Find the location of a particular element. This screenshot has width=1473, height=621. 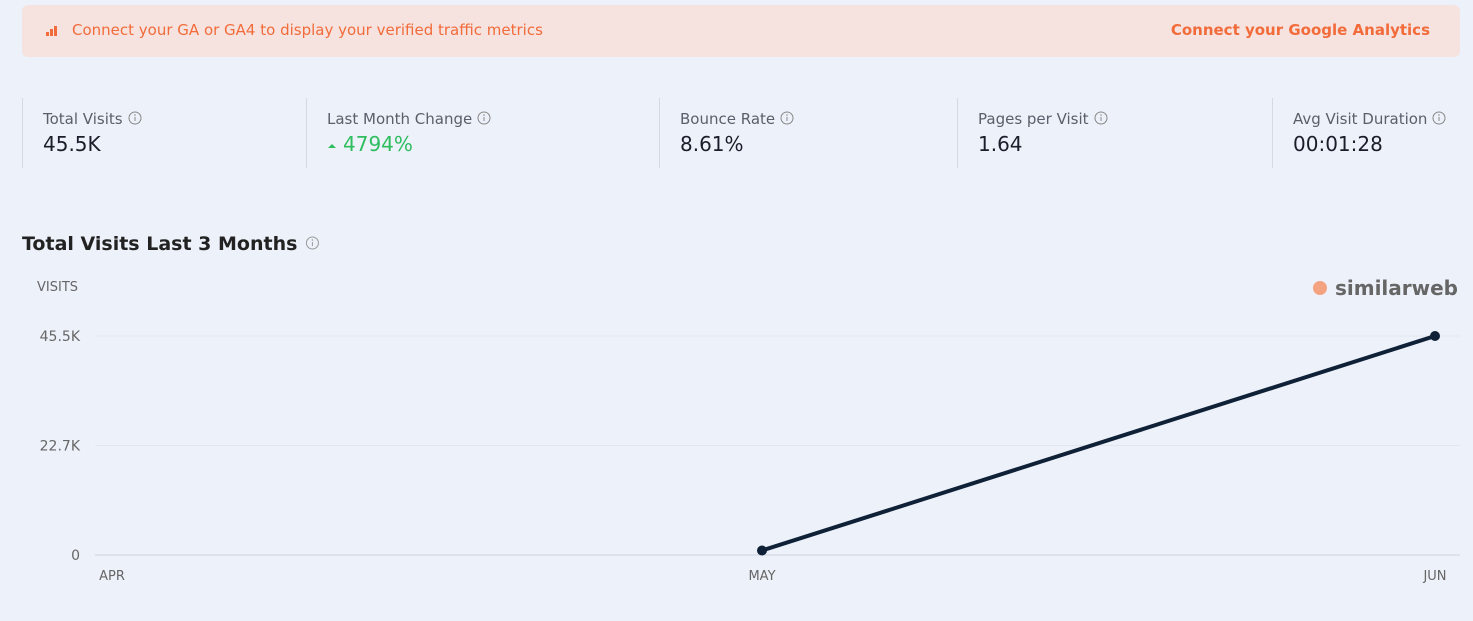

metric-label-text: Total Visits is located at coordinates (83, 119).